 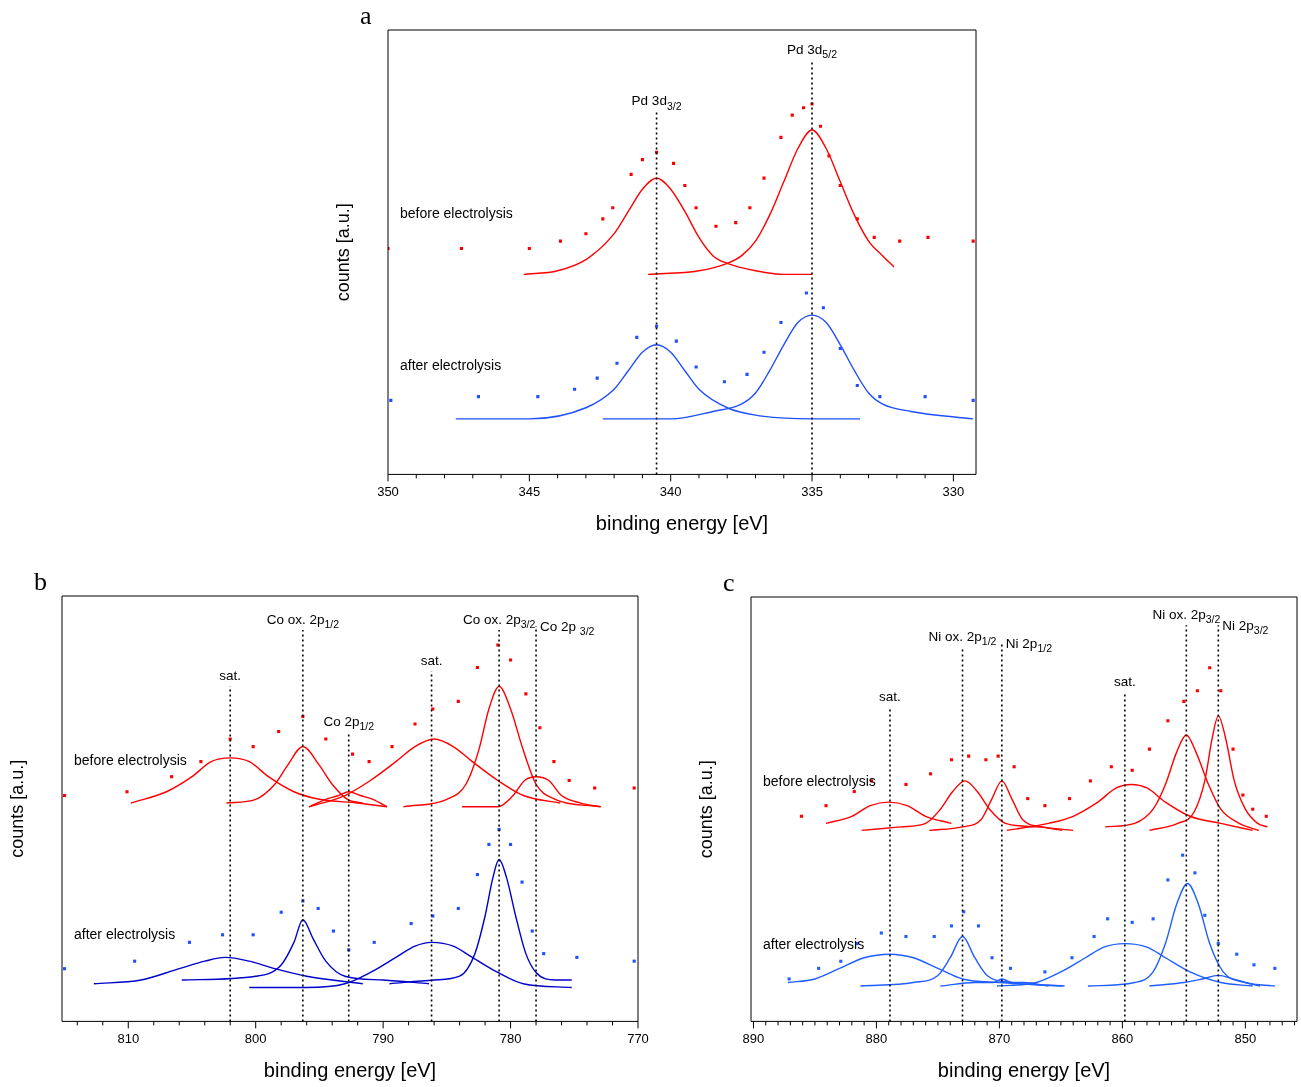 What do you see at coordinates (255, 1038) in the screenshot?
I see `x-tick-label: 800` at bounding box center [255, 1038].